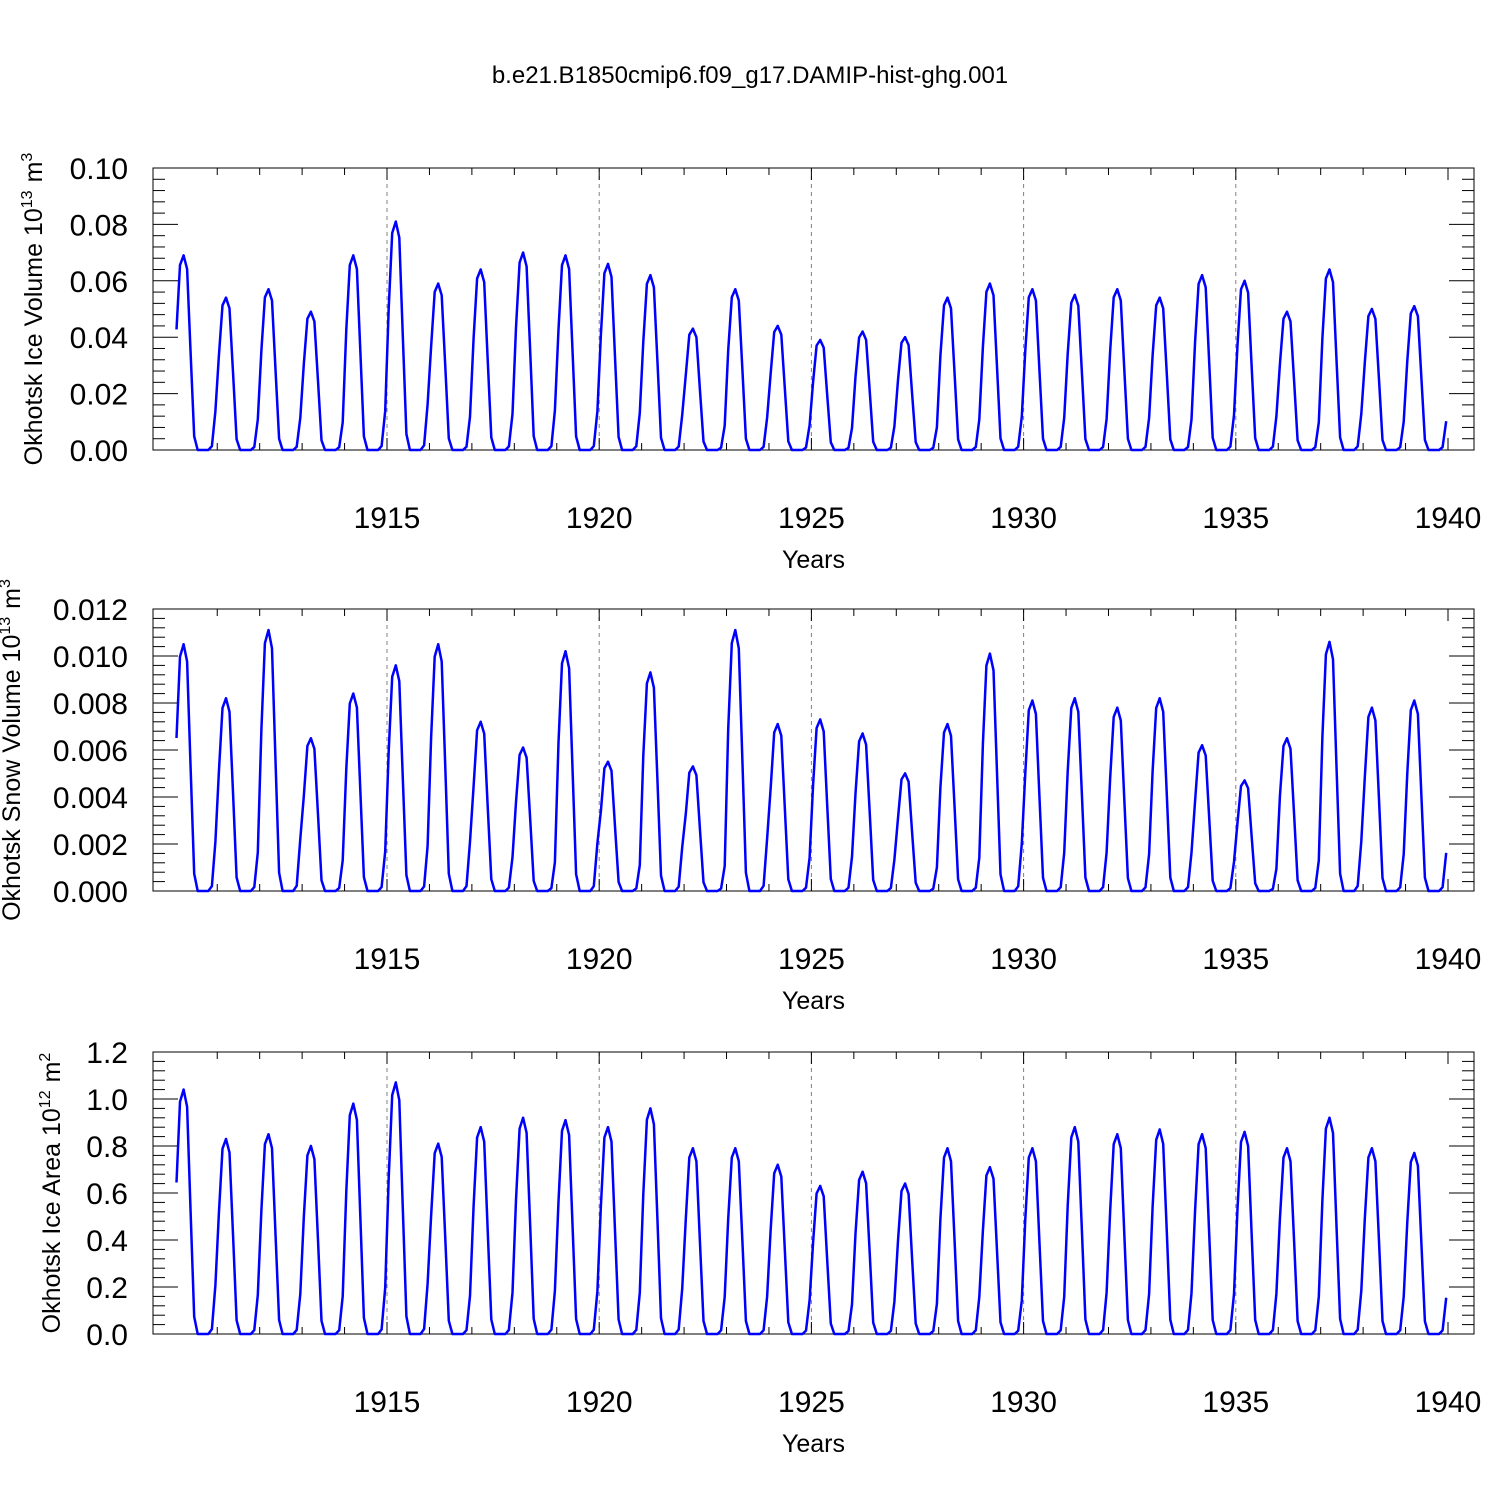  Describe the element at coordinates (811, 1402) in the screenshot. I see `x-tick-label: 1925` at that location.